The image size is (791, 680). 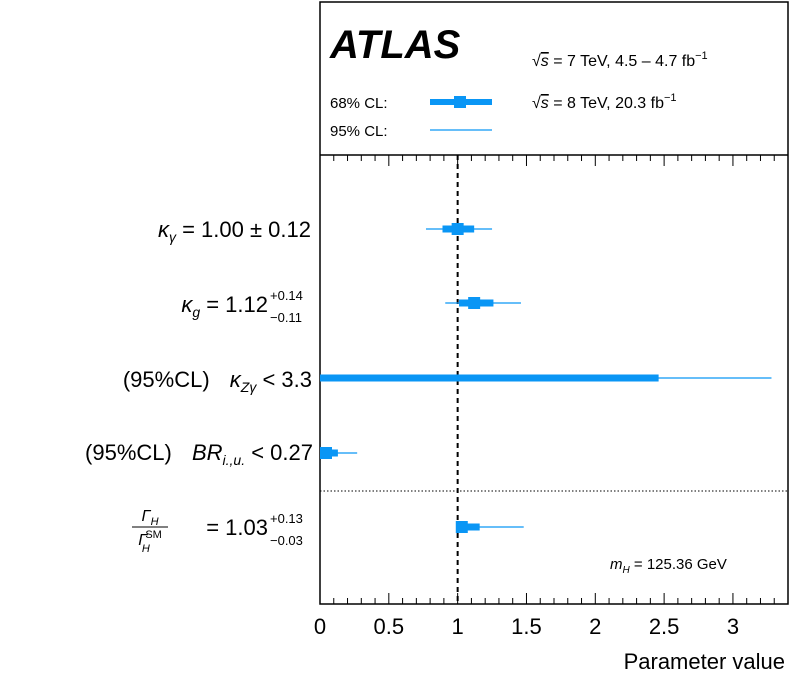 What do you see at coordinates (243, 229) in the screenshot?
I see `label-rel: = 1.00 ± 0.12` at bounding box center [243, 229].